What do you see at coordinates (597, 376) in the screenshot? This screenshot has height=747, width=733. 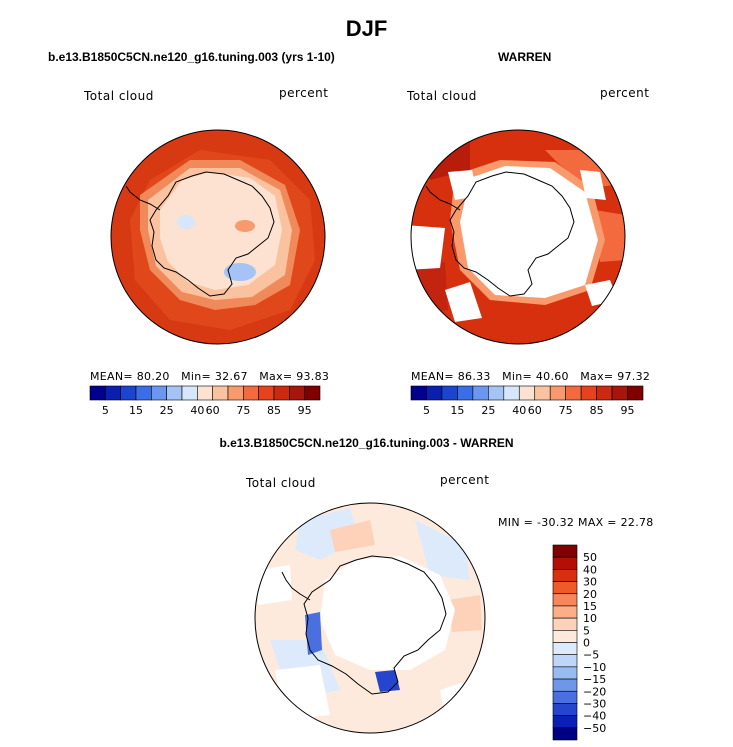 I see `right-max-label: Max=` at bounding box center [597, 376].